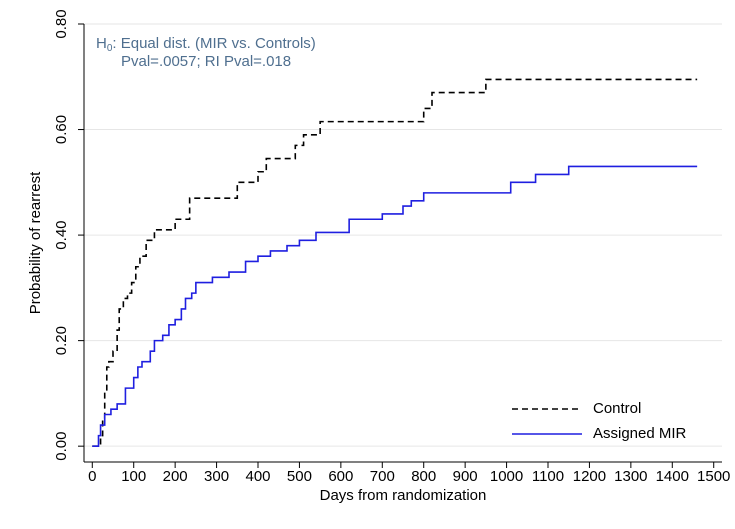 This screenshot has height=529, width=735. Describe the element at coordinates (630, 476) in the screenshot. I see `x-tick-label: 1300` at that location.